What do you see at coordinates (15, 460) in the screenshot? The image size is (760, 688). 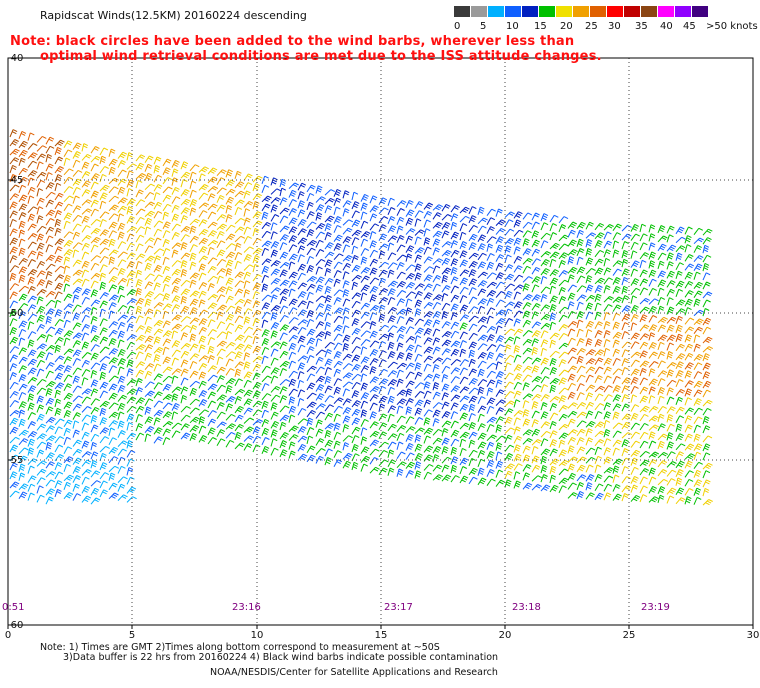 I see `y-tick-label: -55` at bounding box center [15, 460].